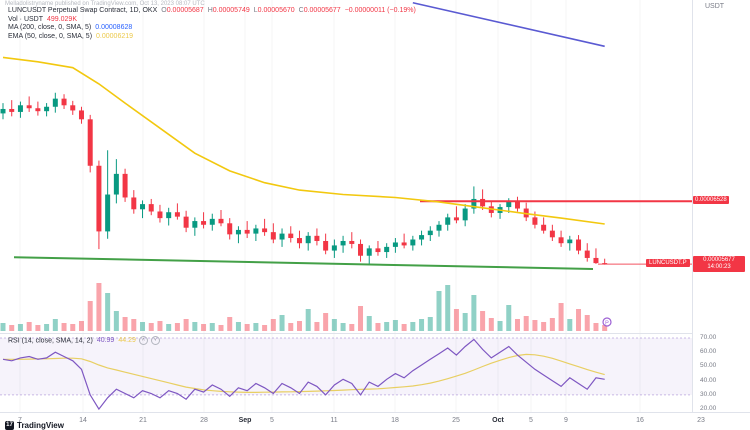 This screenshot has height=430, width=750. What do you see at coordinates (711, 200) in the screenshot?
I see `resistance-price-label: 0.00006528` at bounding box center [711, 200].